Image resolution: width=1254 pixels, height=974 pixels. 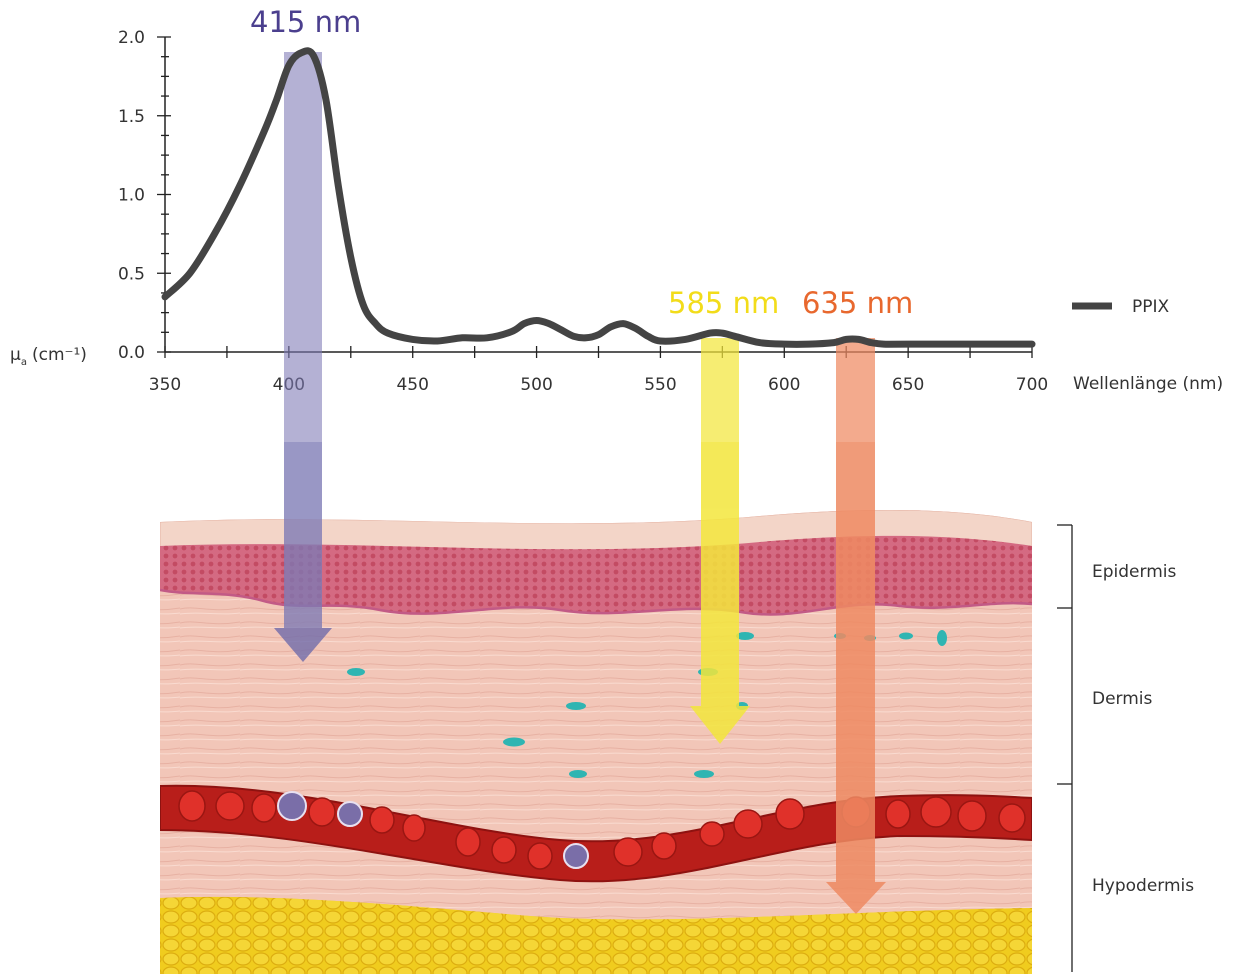 I want to click on y-tick-label: 1.5, so click(x=131, y=117).